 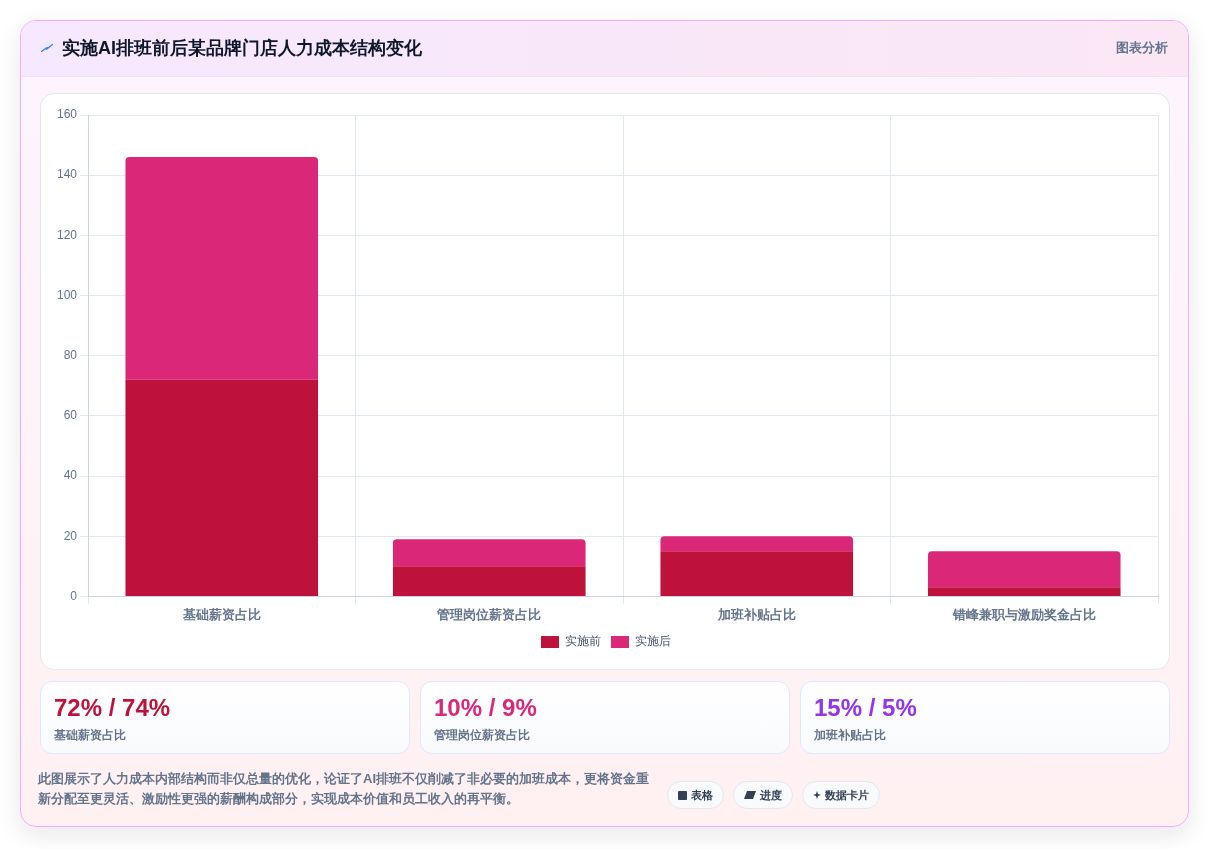 What do you see at coordinates (70, 475) in the screenshot?
I see `y-tick-label: 40` at bounding box center [70, 475].